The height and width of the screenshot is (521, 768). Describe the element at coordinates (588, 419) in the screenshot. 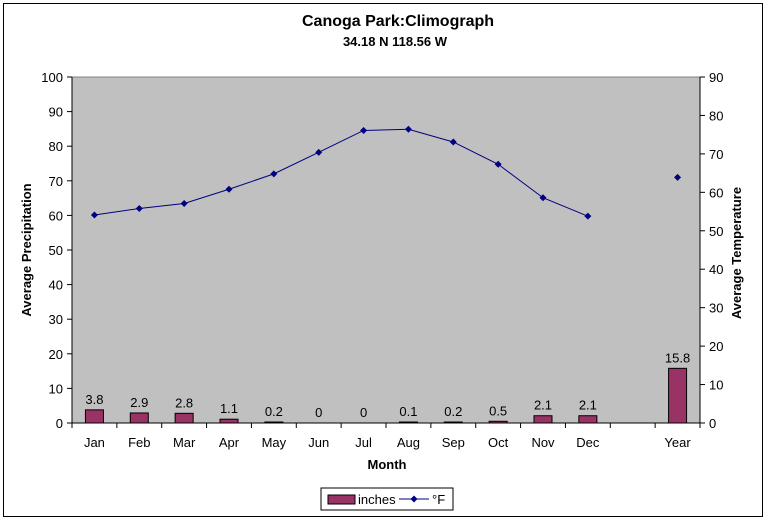

I see `bar-dec` at that location.